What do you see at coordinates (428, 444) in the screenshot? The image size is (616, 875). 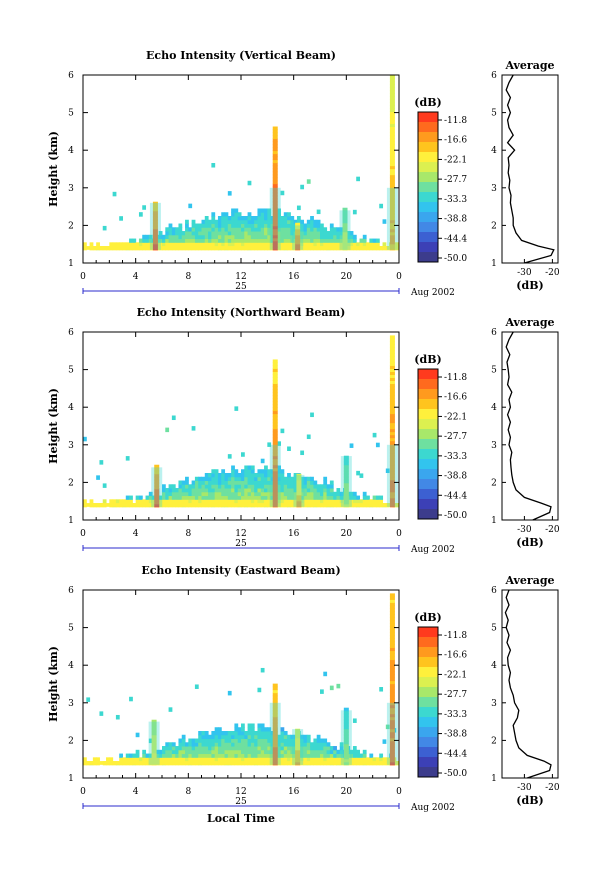 I see `colorbar-frame` at bounding box center [428, 444].